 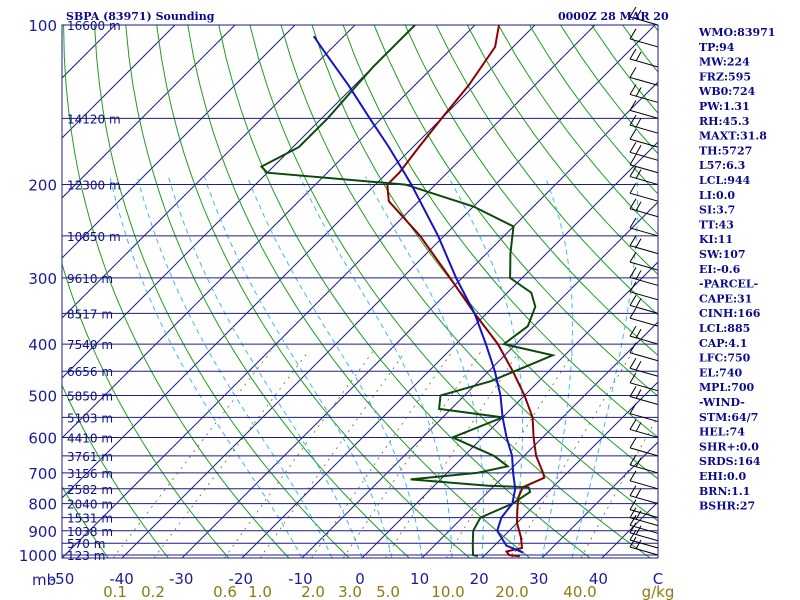 I want to click on temperature-tick-label: 40, so click(x=598, y=579).